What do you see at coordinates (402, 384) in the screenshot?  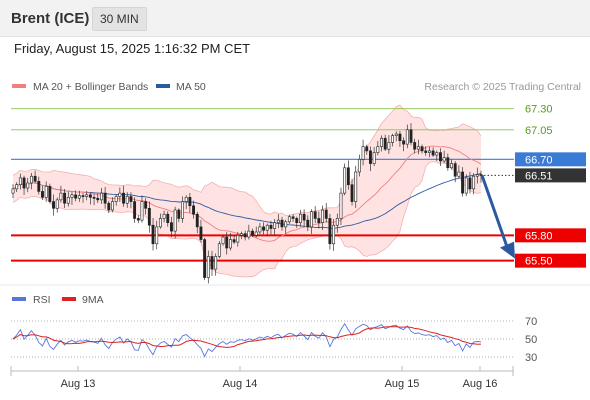 I see `x-tick-label-2: Aug 15` at bounding box center [402, 384].